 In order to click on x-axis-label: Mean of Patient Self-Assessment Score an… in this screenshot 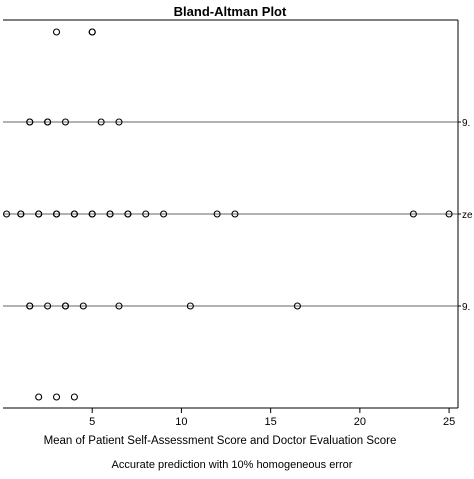, I will do `click(220, 441)`.